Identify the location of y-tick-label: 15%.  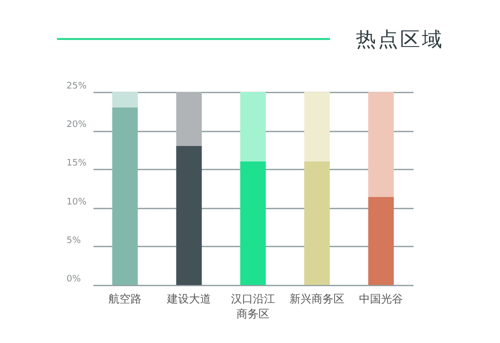
(76, 163).